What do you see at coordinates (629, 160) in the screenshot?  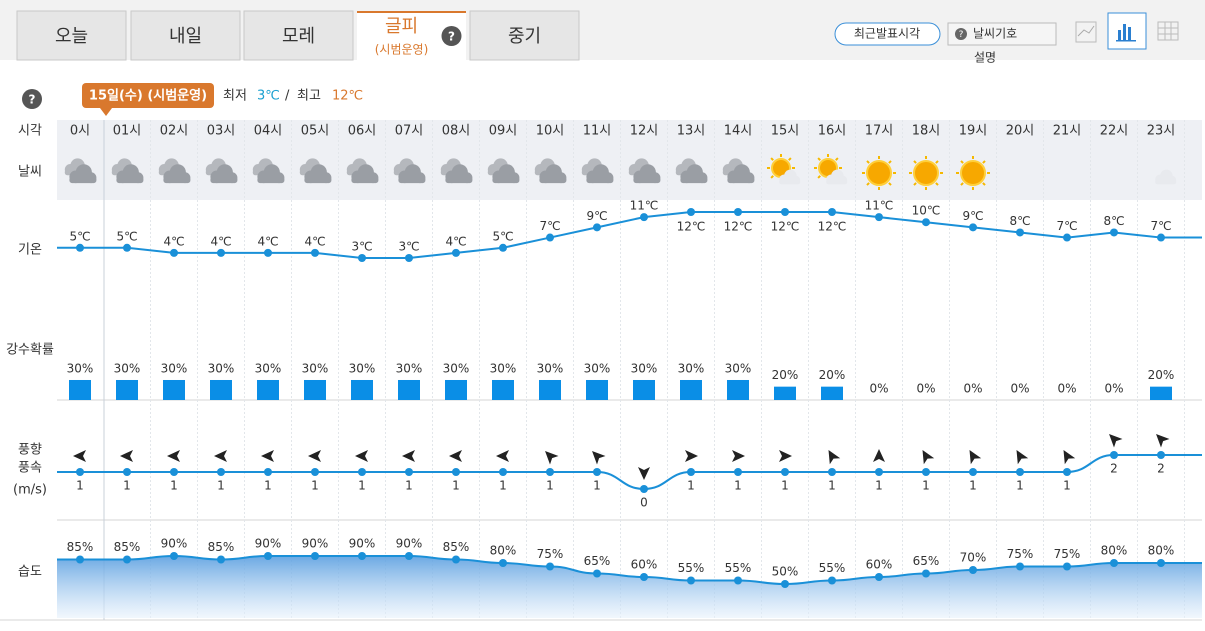 I see `header-band` at bounding box center [629, 160].